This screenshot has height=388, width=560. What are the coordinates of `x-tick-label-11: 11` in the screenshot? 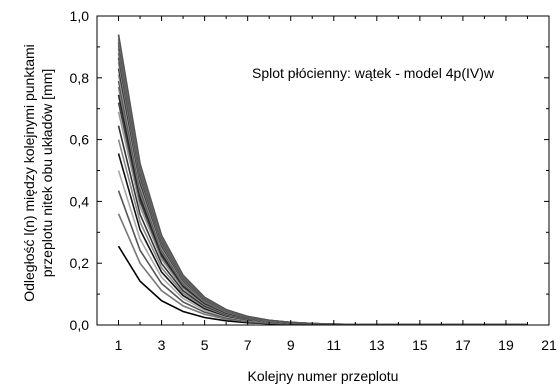 It's located at (333, 345).